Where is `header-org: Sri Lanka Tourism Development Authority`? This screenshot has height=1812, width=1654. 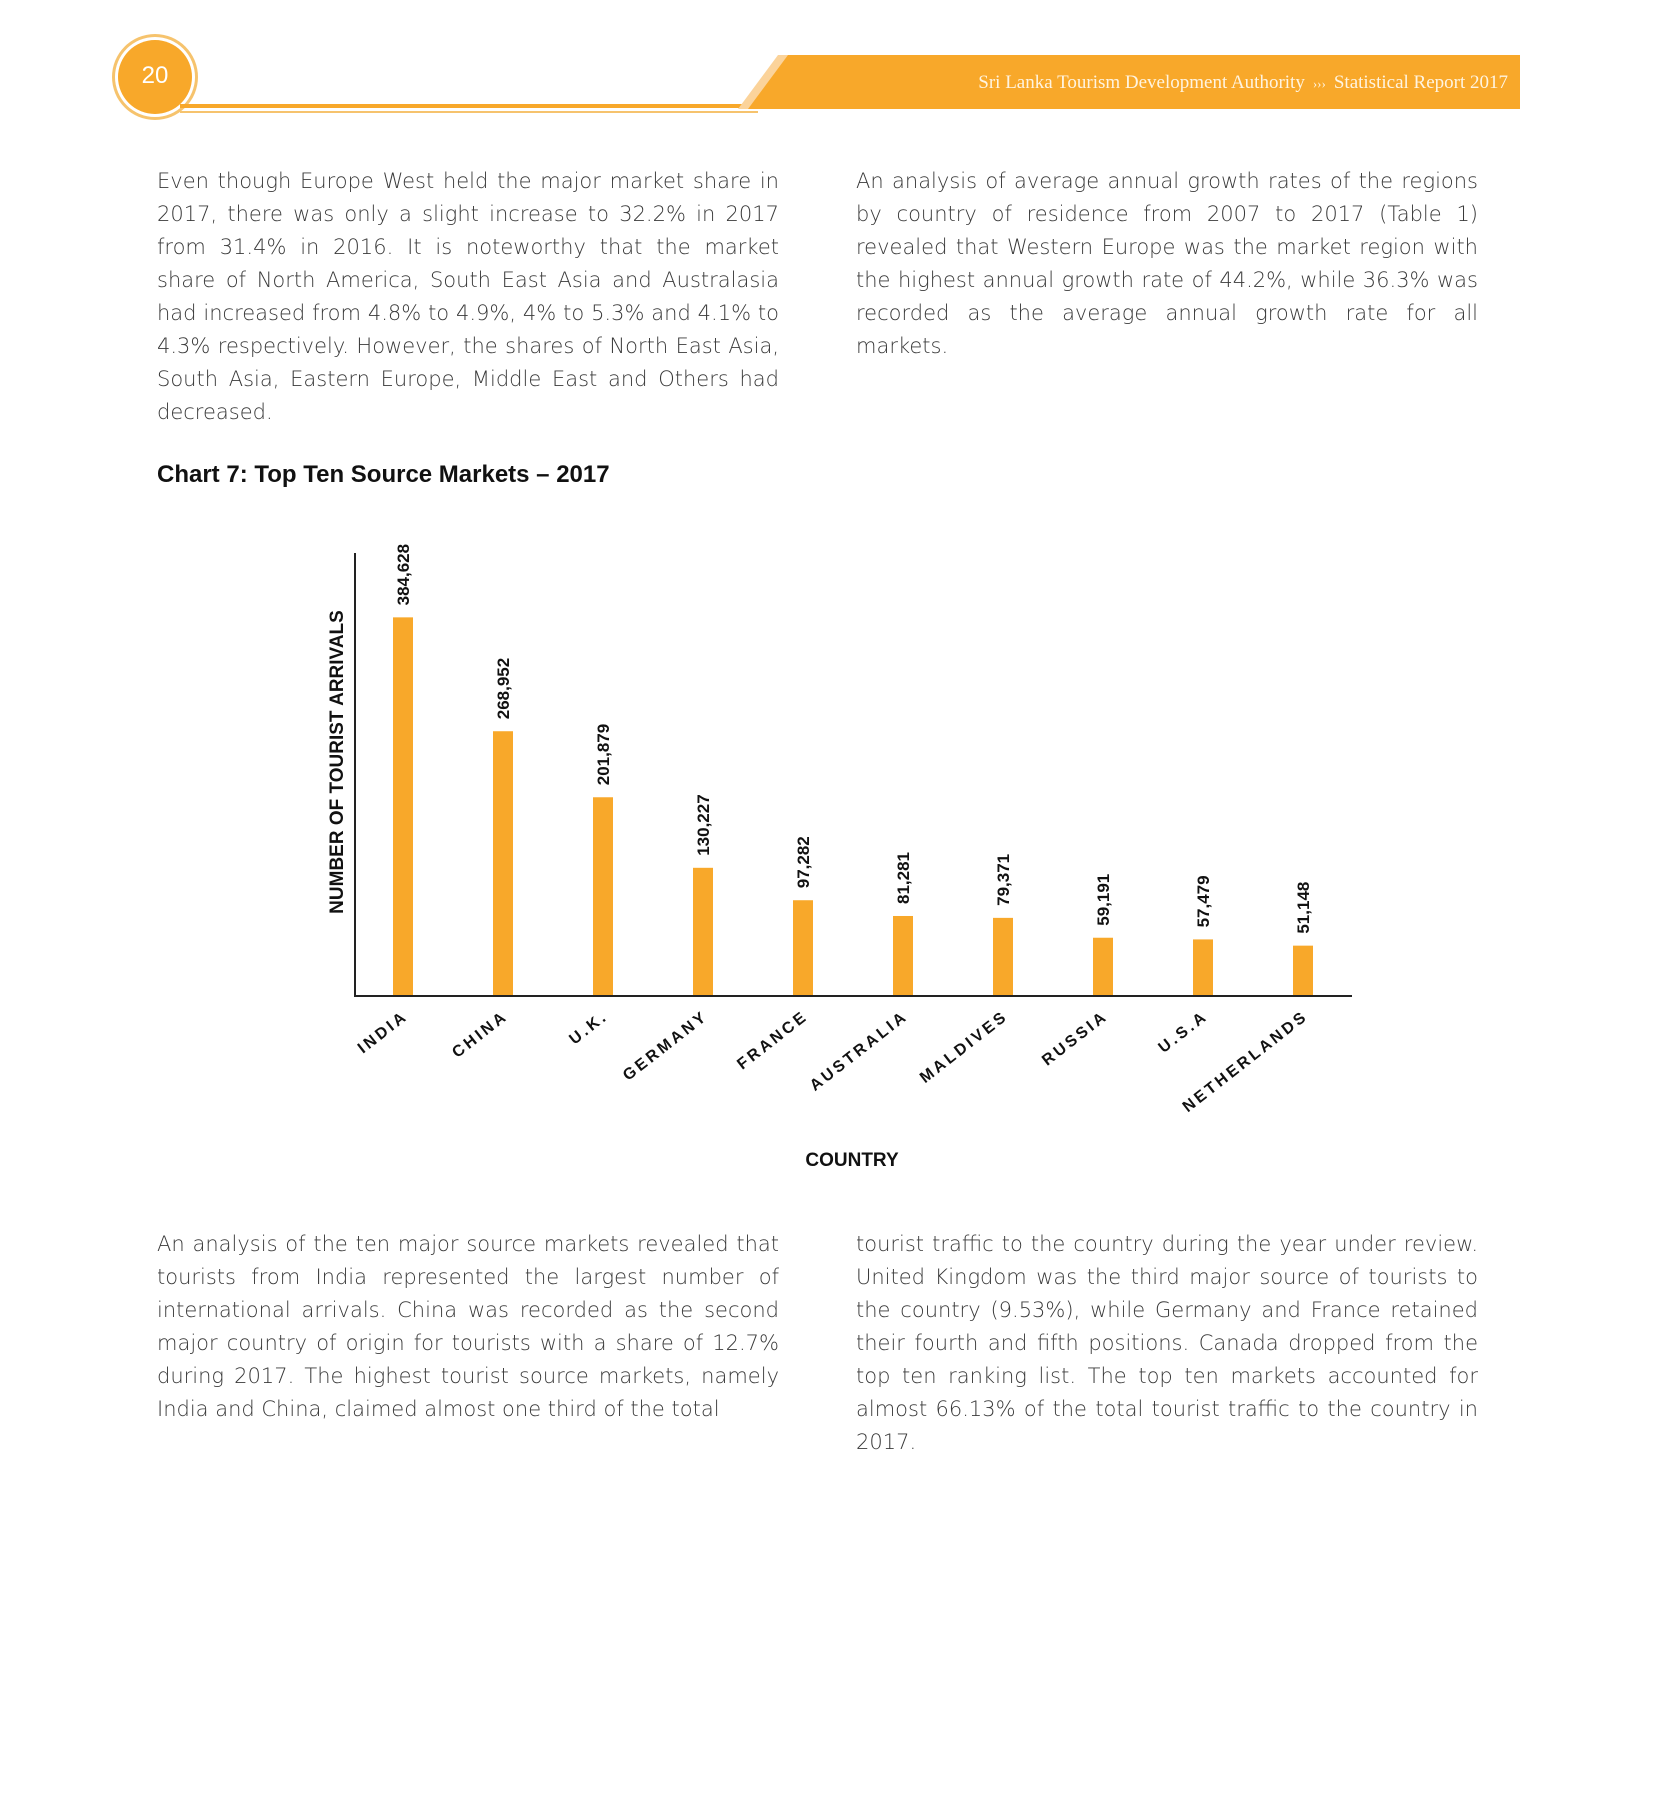 header-org: Sri Lanka Tourism Development Authority is located at coordinates (1141, 82).